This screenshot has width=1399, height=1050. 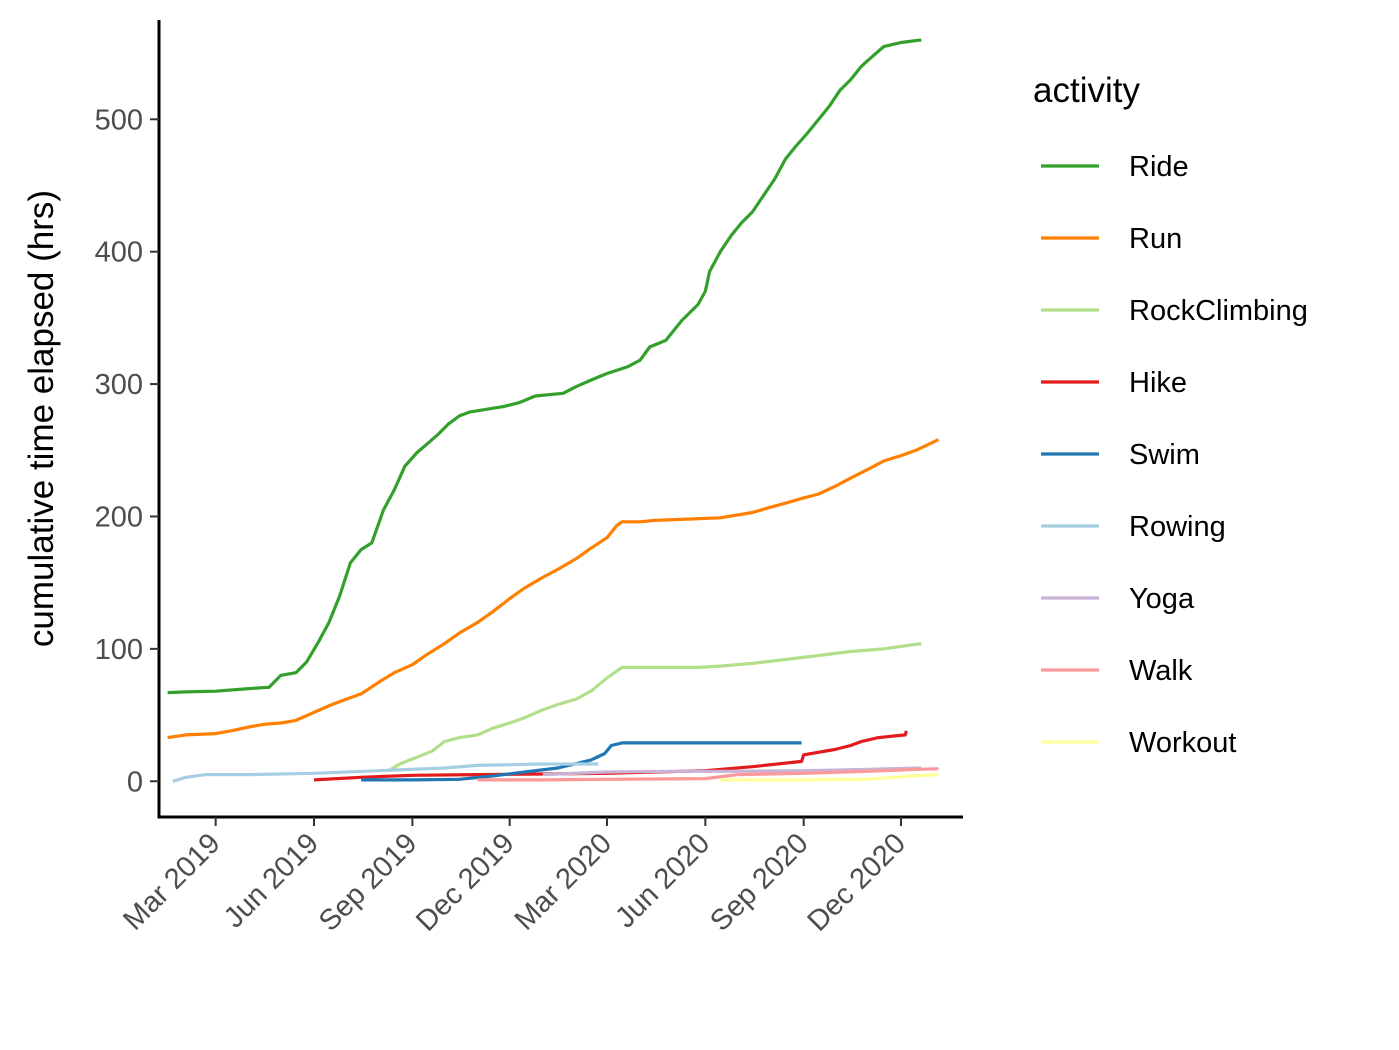 What do you see at coordinates (1159, 167) in the screenshot?
I see `legend-label: Ride` at bounding box center [1159, 167].